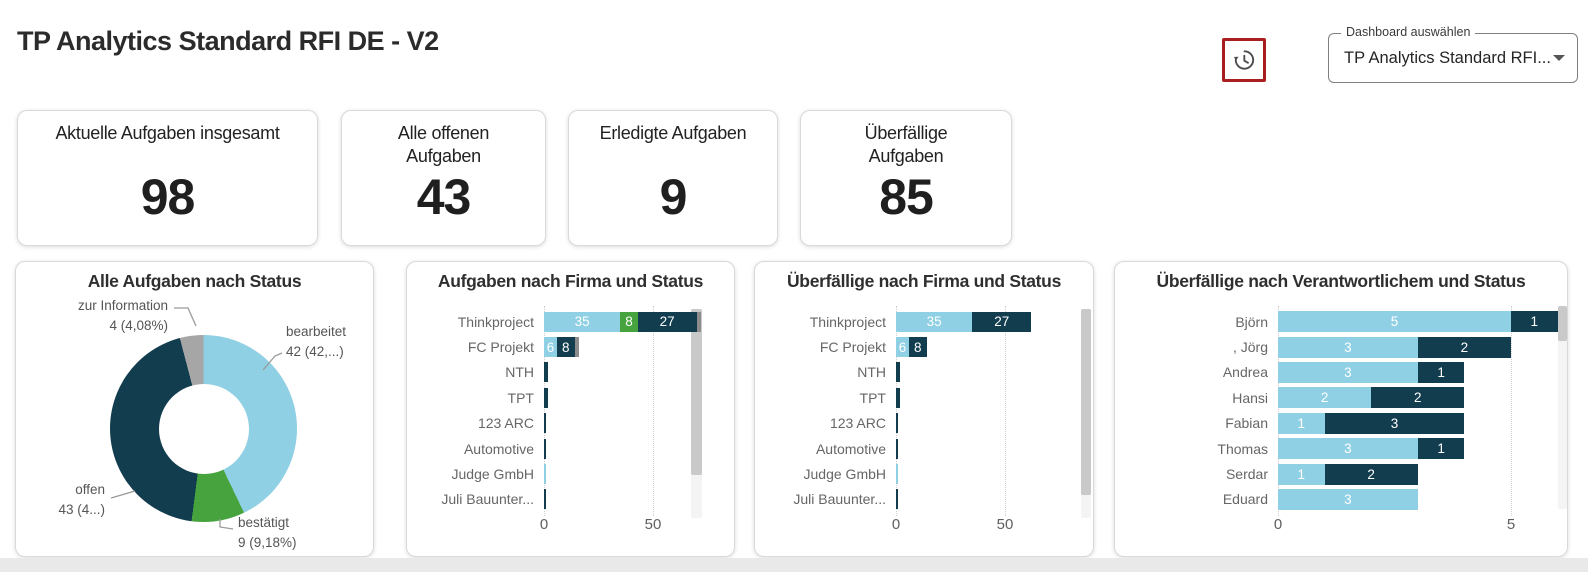 The image size is (1588, 572). What do you see at coordinates (1242, 448) in the screenshot?
I see `category-label: Thomas` at bounding box center [1242, 448].